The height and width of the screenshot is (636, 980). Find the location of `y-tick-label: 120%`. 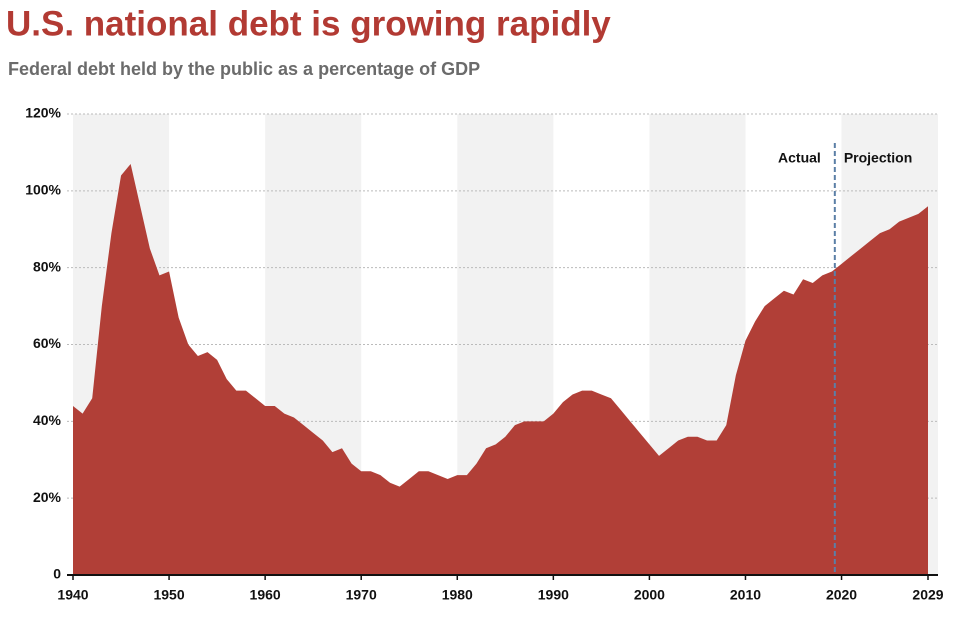

y-tick-label: 120% is located at coordinates (43, 113).